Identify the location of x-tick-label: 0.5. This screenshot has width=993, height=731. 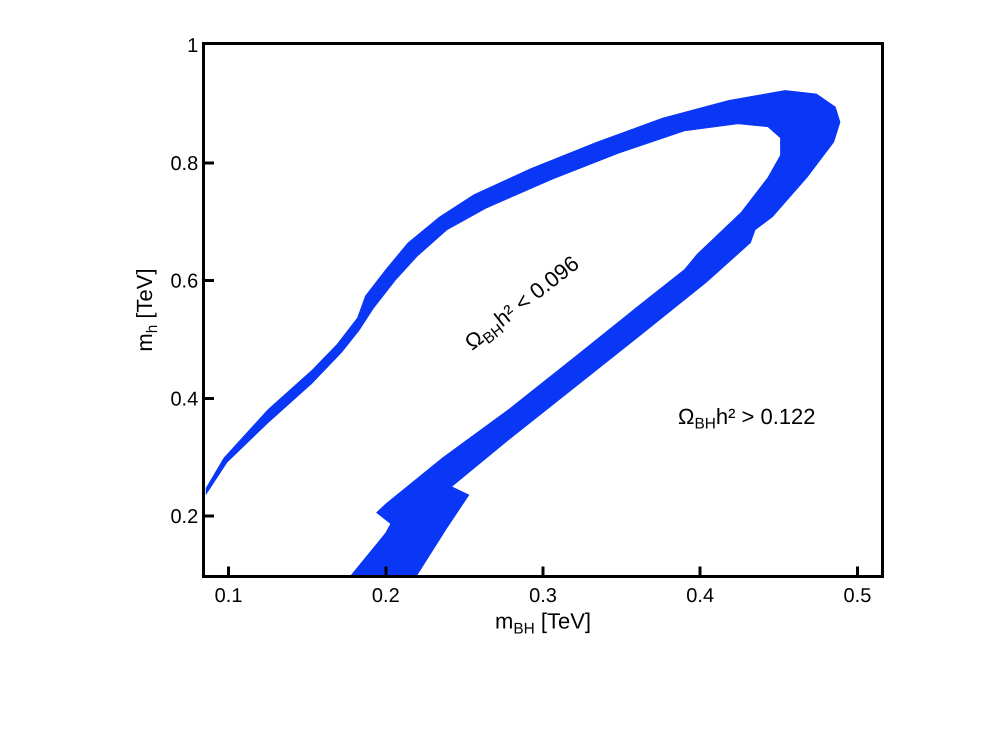
(858, 595).